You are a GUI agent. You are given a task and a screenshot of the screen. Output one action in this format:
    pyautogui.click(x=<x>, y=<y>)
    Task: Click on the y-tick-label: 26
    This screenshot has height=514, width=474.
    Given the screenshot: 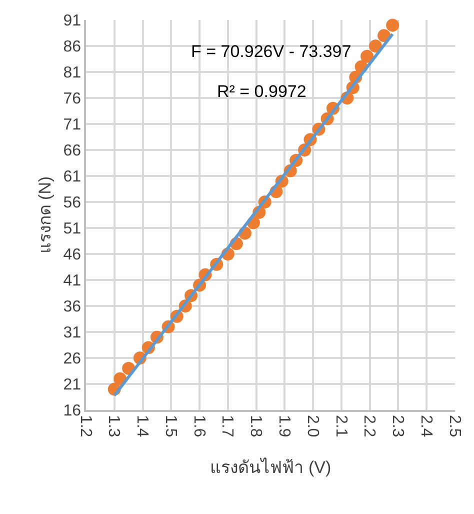 What is the action you would take?
    pyautogui.click(x=72, y=359)
    